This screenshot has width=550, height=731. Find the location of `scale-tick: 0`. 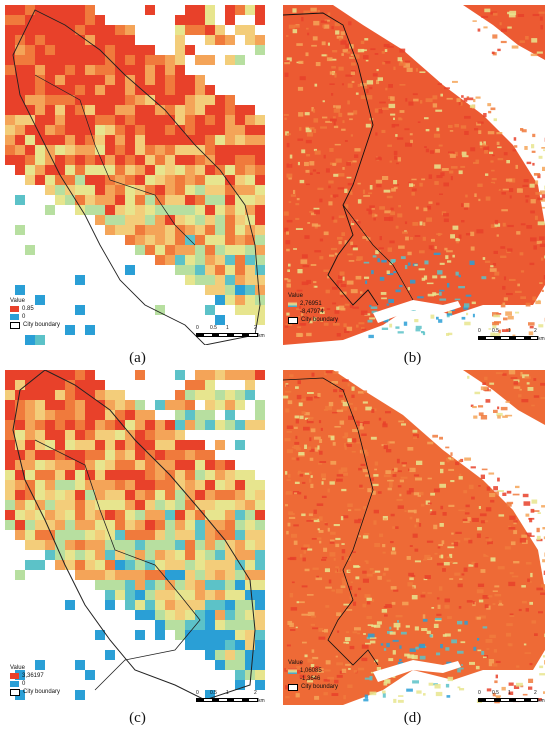

scale-tick: 0 is located at coordinates (197, 328).